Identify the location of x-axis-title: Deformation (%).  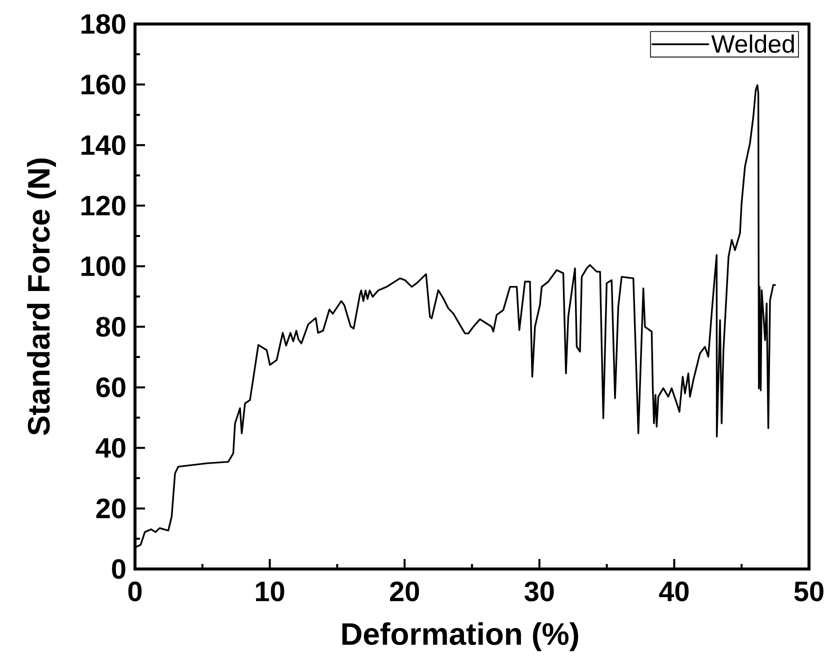
(460, 637).